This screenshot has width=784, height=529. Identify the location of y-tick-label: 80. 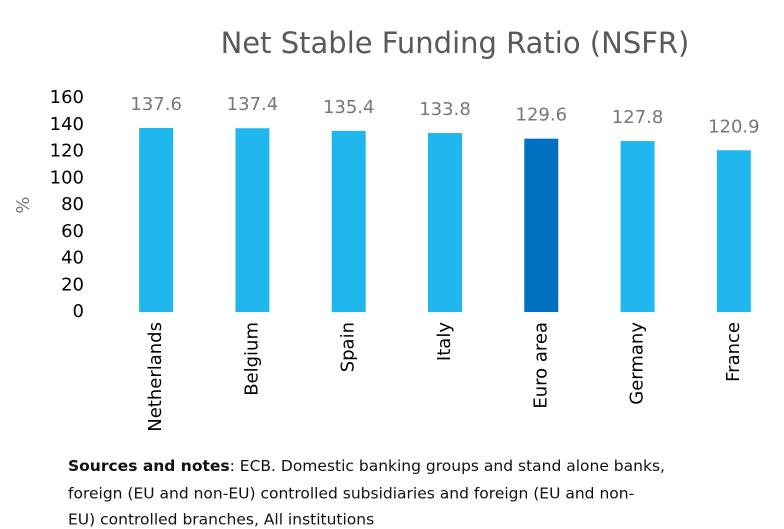
(72, 204).